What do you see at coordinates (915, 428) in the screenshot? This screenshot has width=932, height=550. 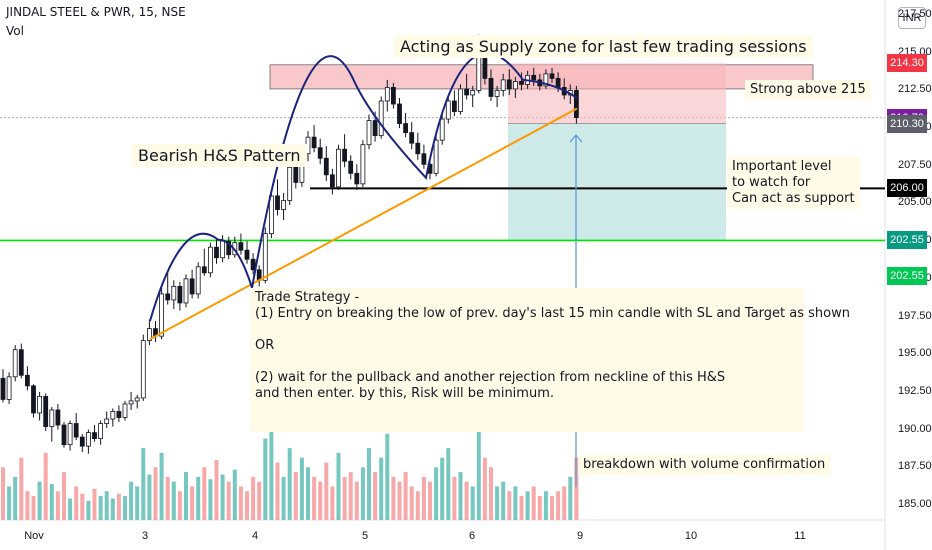 I see `y-axis-label: 190.00` at bounding box center [915, 428].